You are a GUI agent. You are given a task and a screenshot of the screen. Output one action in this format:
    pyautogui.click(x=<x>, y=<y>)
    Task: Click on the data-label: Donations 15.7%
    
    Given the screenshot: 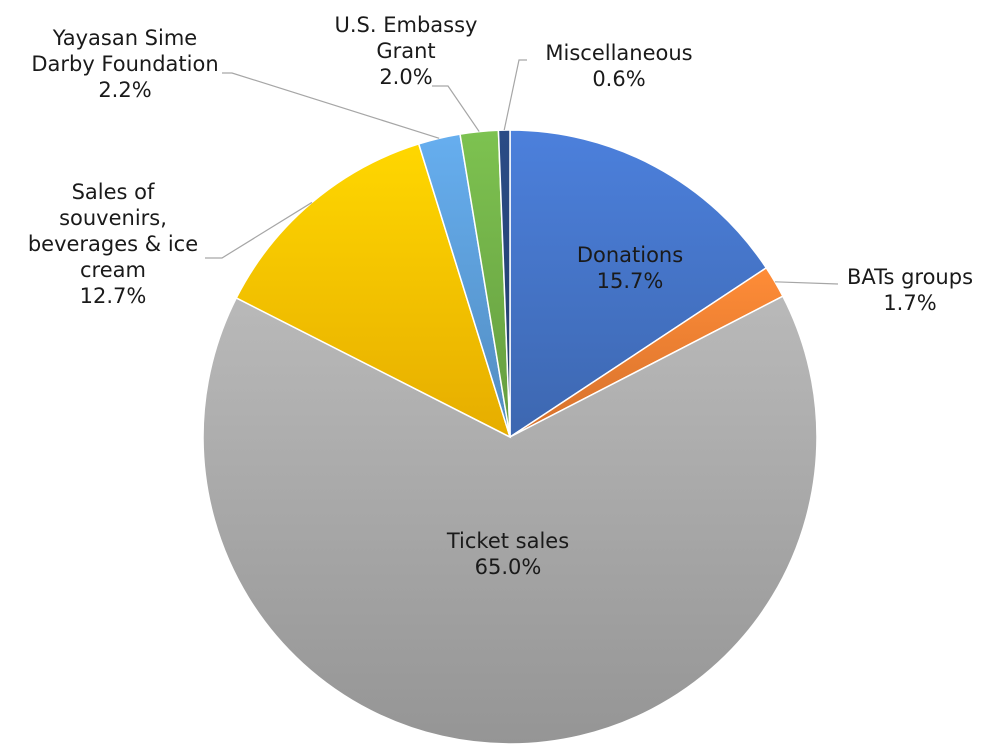 What is the action you would take?
    pyautogui.click(x=630, y=268)
    